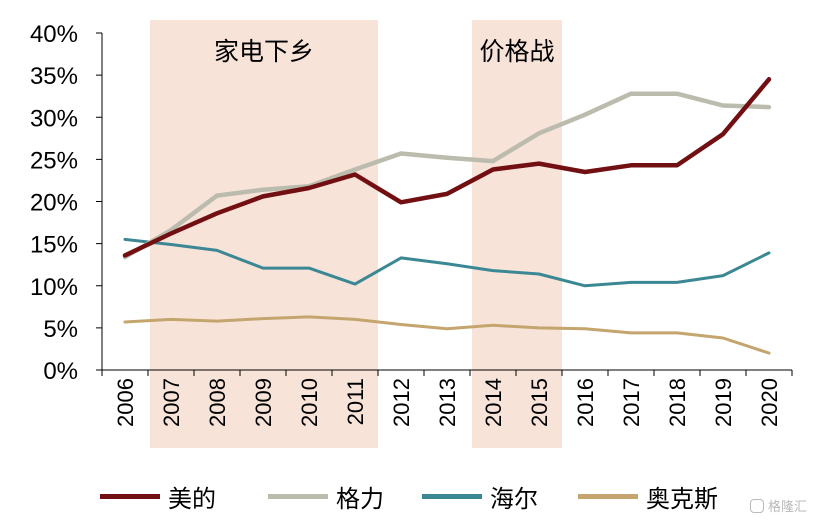  I want to click on legend-item: 奥克斯, so click(648, 496).